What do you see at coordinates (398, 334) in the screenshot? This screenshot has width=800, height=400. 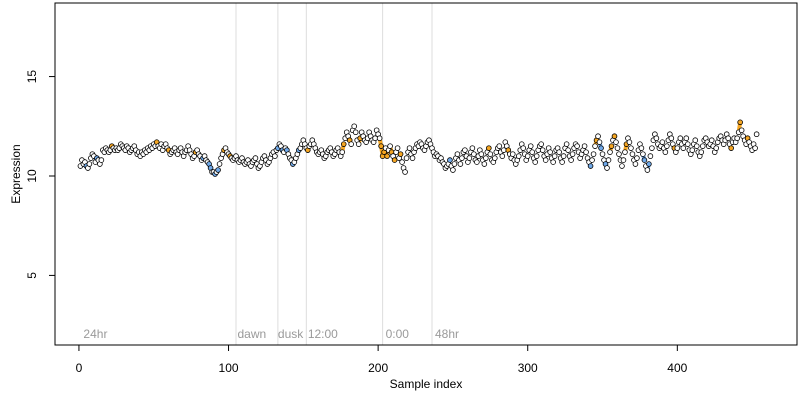 I see `region-label-4: 0:00` at bounding box center [398, 334].